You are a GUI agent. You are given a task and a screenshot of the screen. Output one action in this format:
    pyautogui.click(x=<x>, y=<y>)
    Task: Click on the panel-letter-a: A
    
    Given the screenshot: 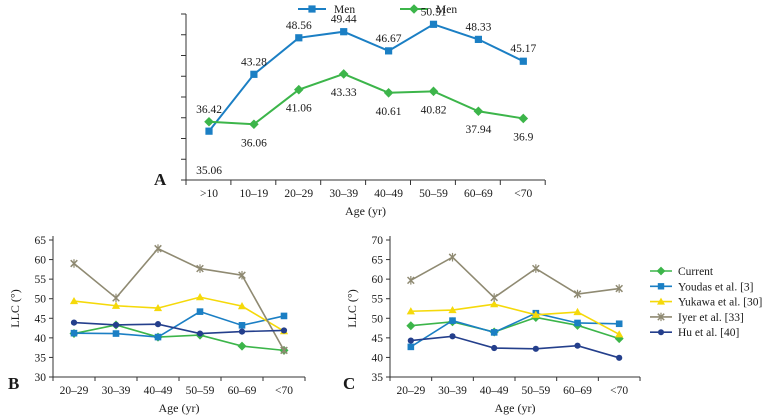 What is the action you would take?
    pyautogui.click(x=160, y=179)
    